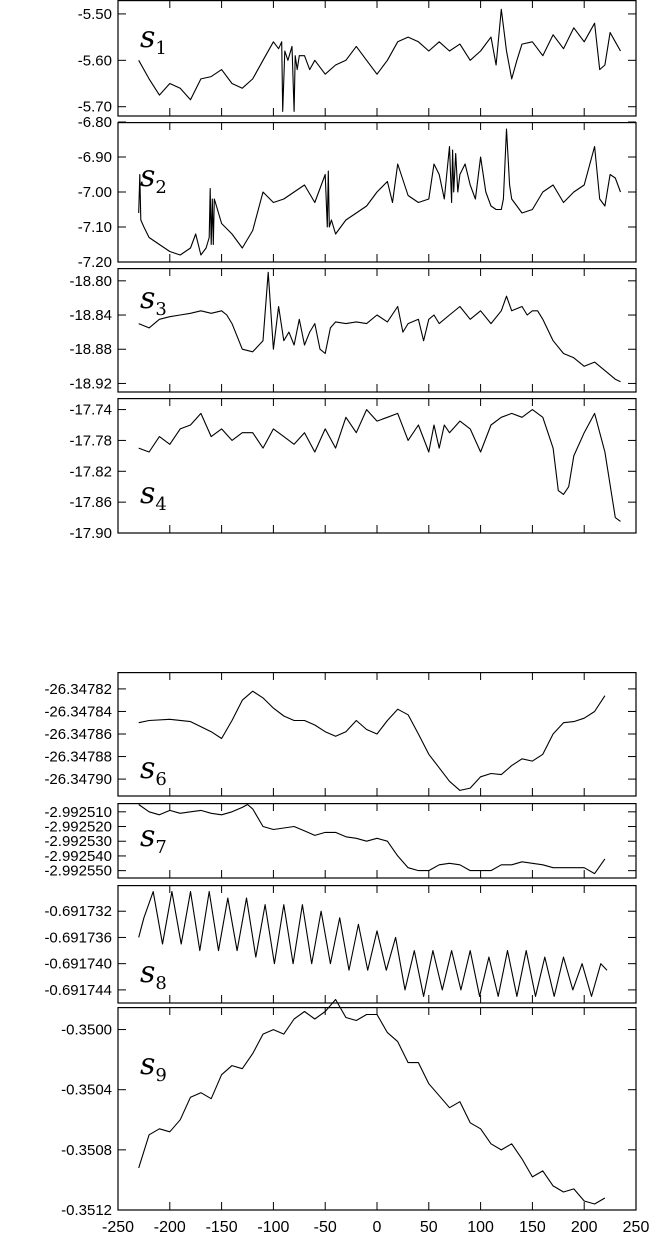  Describe the element at coordinates (153, 178) in the screenshot. I see `panel-label: s2` at that location.